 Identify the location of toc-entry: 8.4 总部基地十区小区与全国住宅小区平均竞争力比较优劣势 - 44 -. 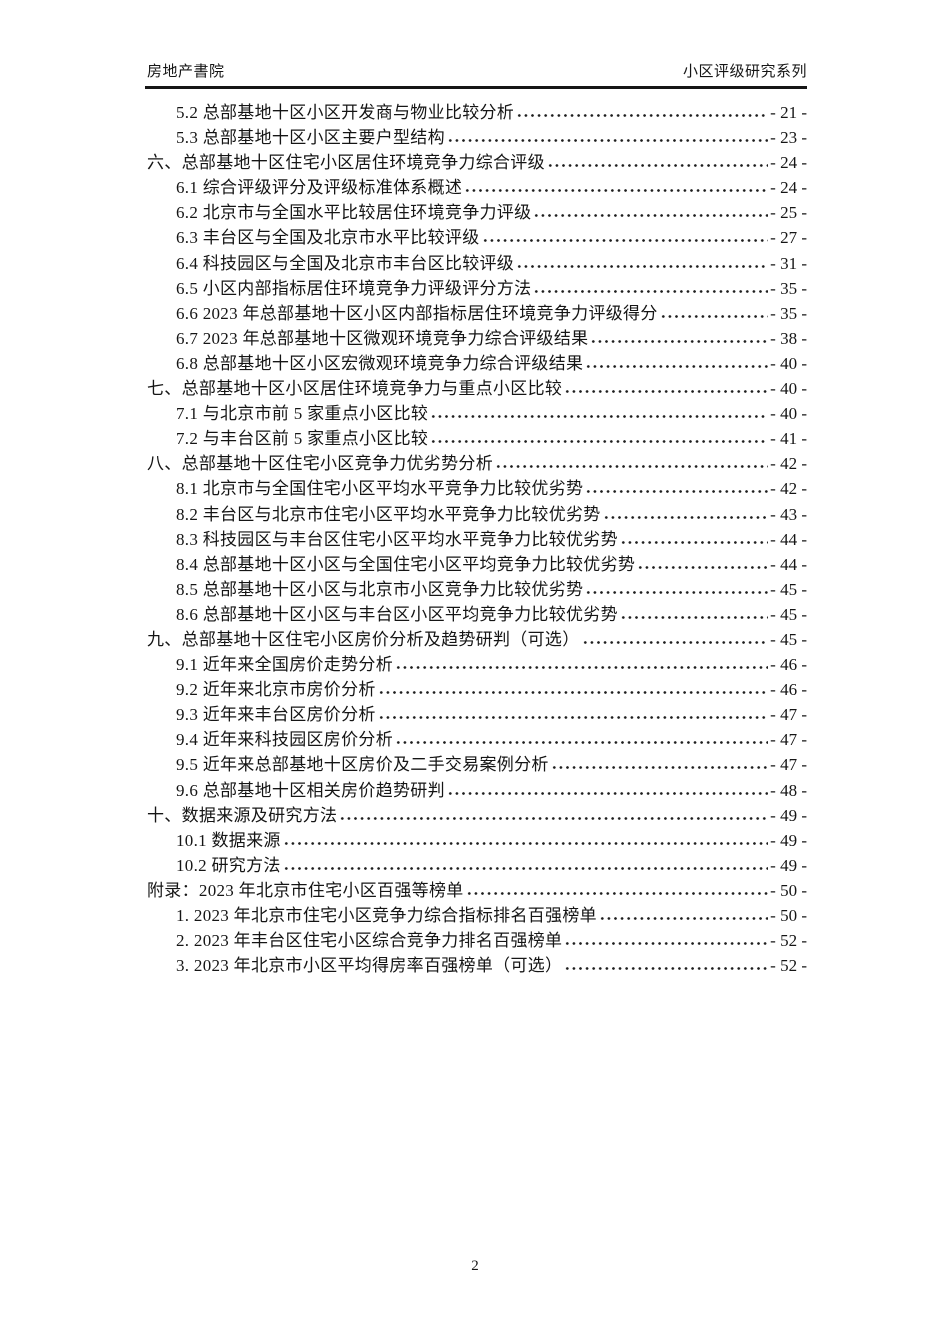
(477, 562).